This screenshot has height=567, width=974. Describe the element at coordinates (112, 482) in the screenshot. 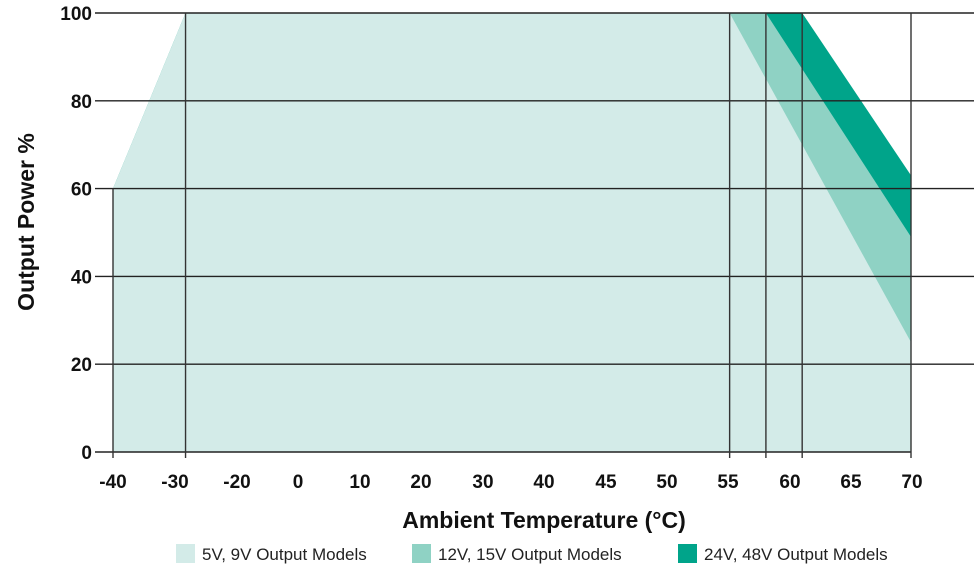

I see `x-tick-label: -40` at that location.